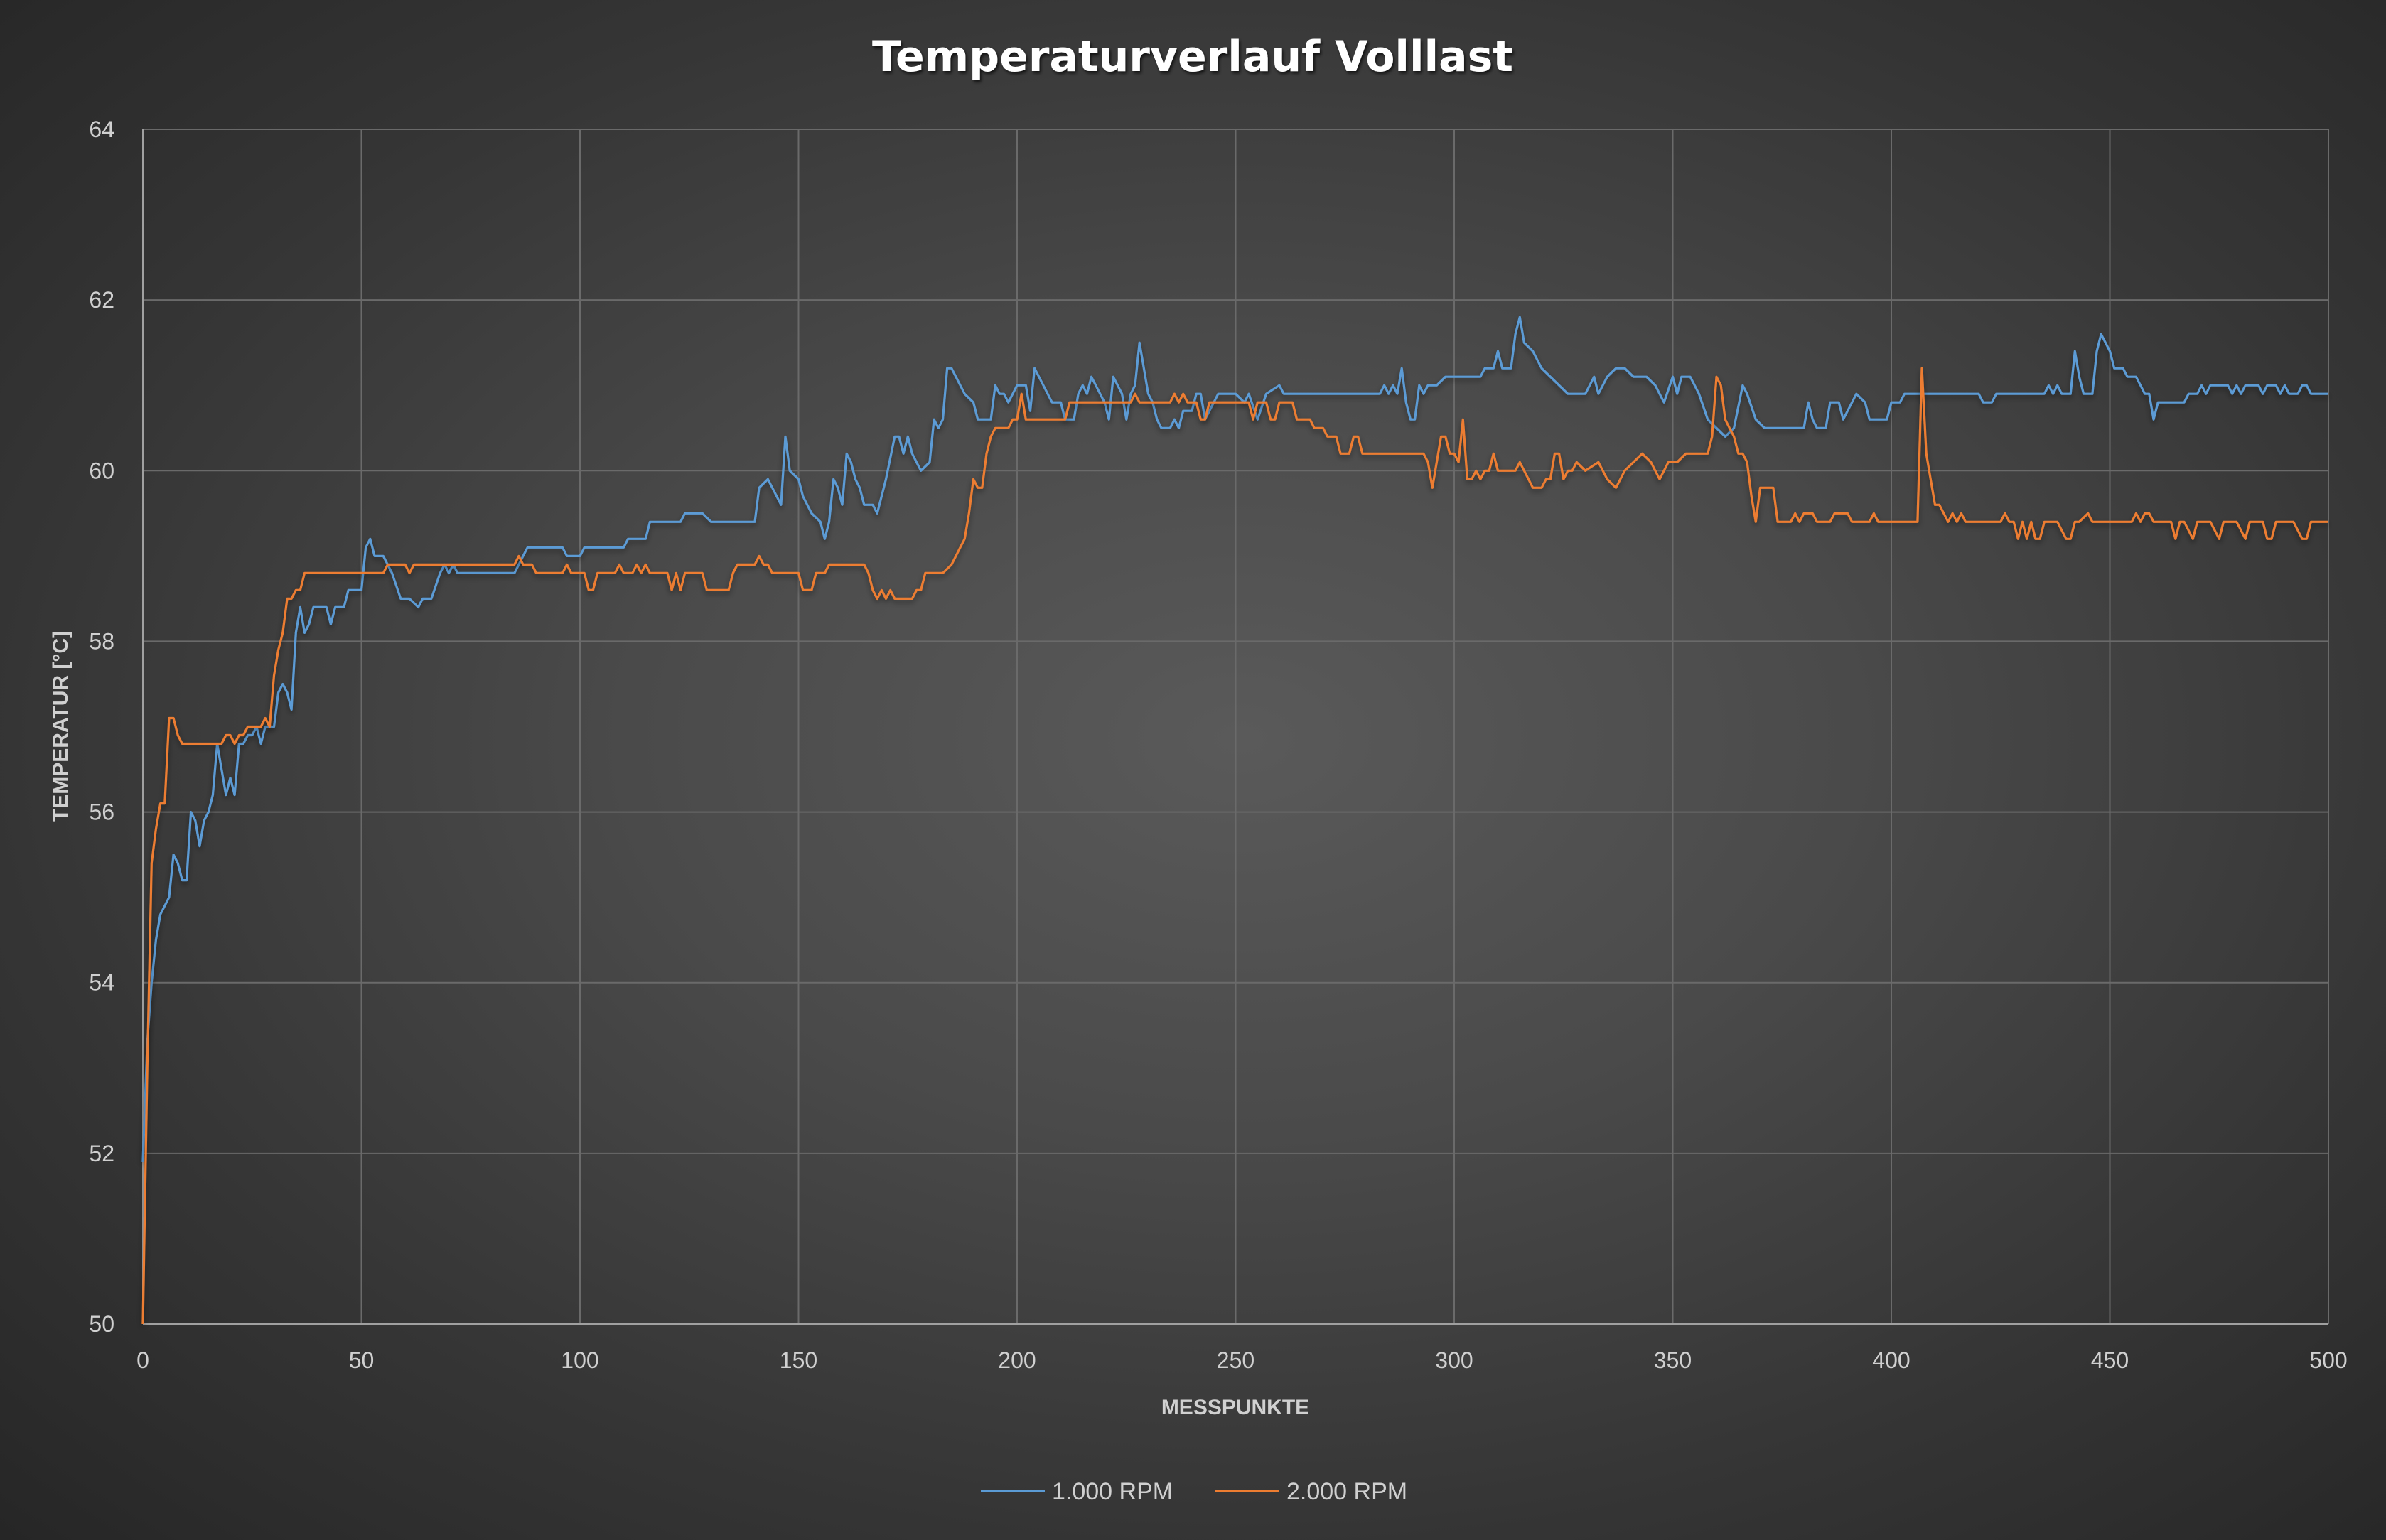 This screenshot has height=1540, width=2386. What do you see at coordinates (1346, 1491) in the screenshot?
I see `legend-label: 2.000 RPM` at bounding box center [1346, 1491].